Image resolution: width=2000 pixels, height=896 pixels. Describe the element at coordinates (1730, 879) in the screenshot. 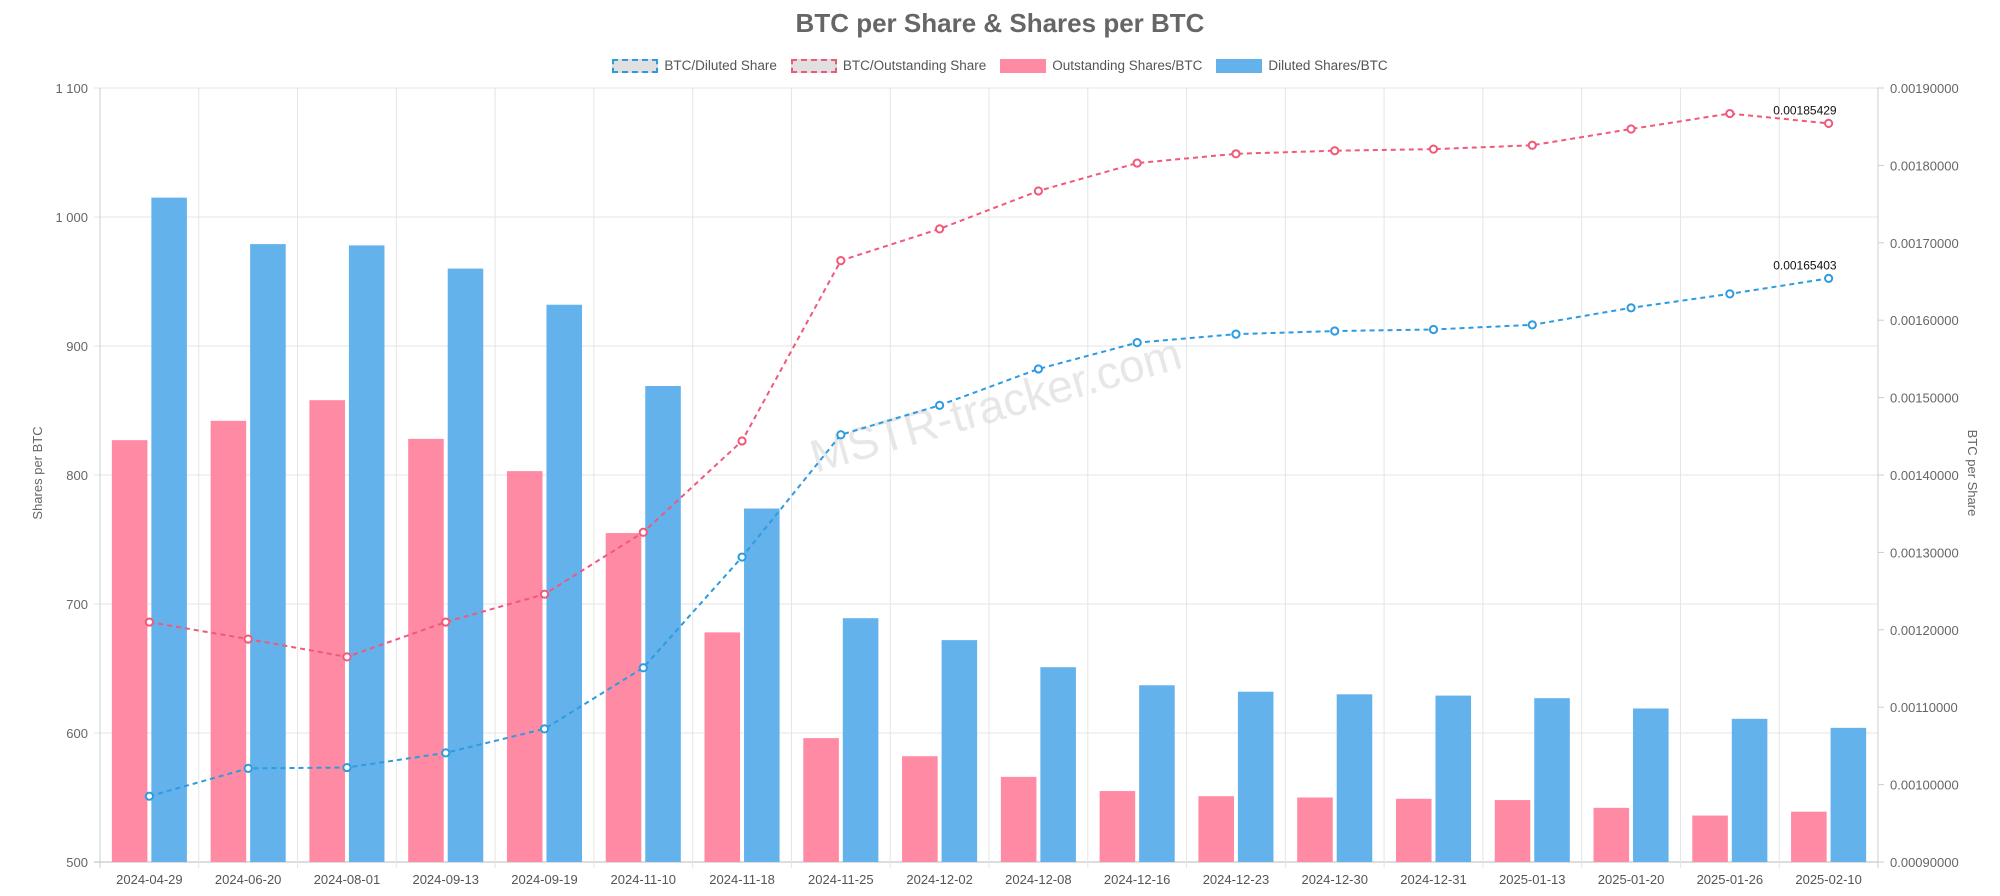

I see `x-tick-label: 2025-01-26` at that location.